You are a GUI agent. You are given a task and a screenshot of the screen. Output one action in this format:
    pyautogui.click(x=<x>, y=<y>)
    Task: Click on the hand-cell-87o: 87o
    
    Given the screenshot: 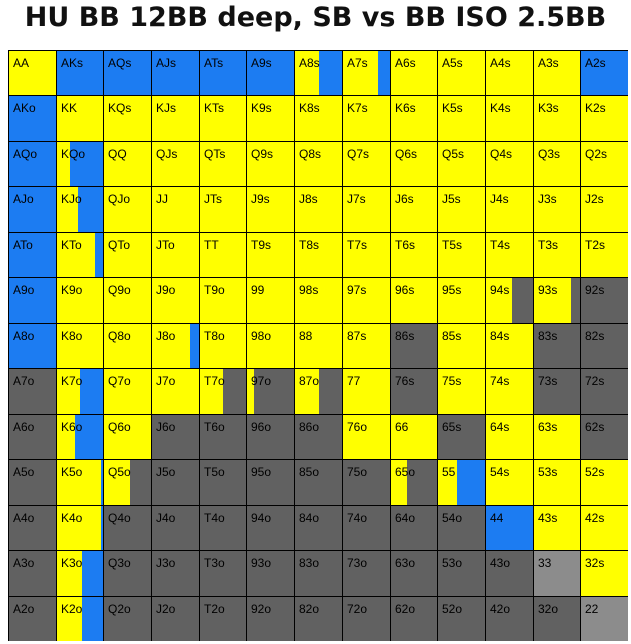 What is the action you would take?
    pyautogui.click(x=318, y=391)
    